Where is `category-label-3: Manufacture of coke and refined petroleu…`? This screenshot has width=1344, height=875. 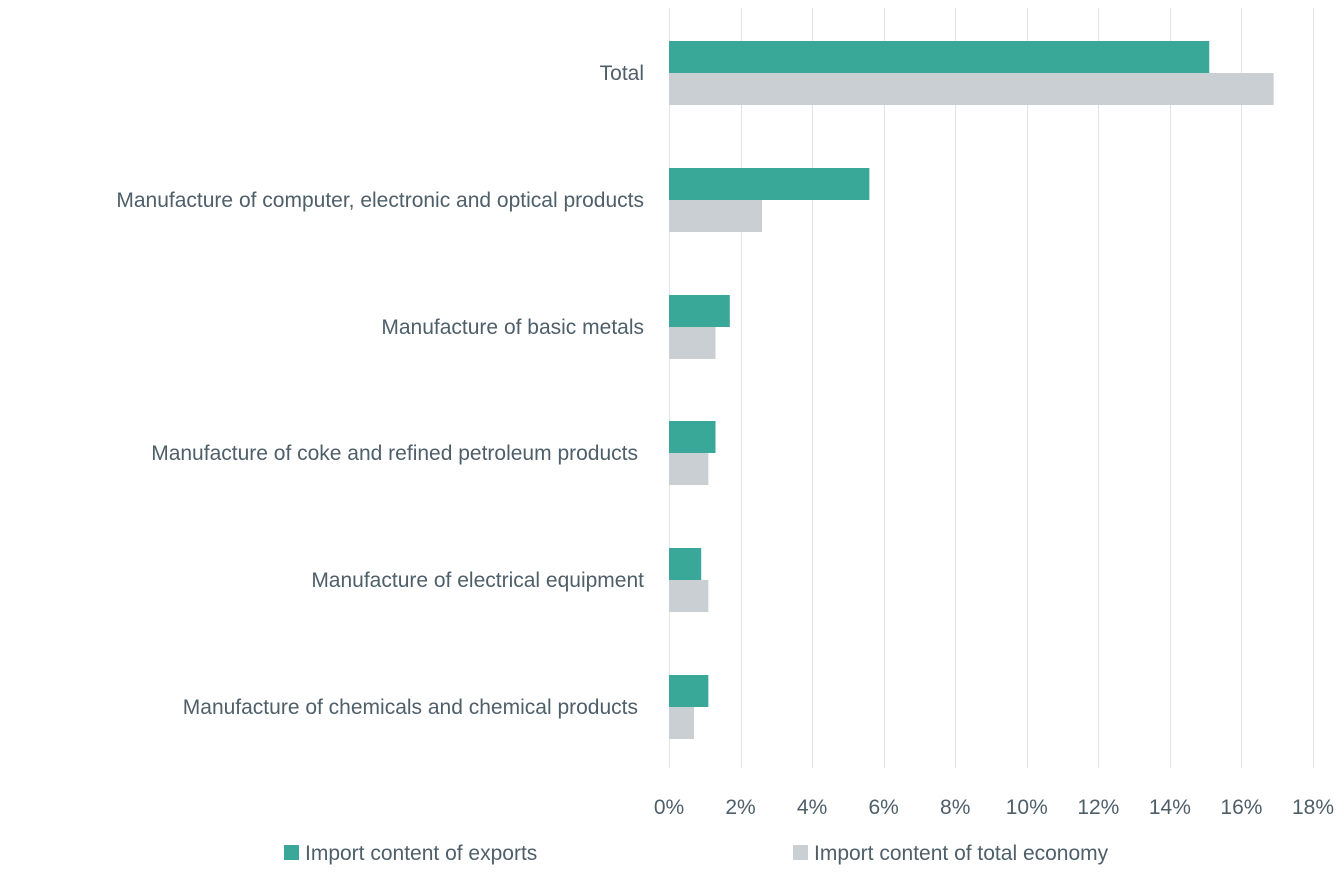
category-label-3: Manufacture of coke and refined petroleu… is located at coordinates (394, 453).